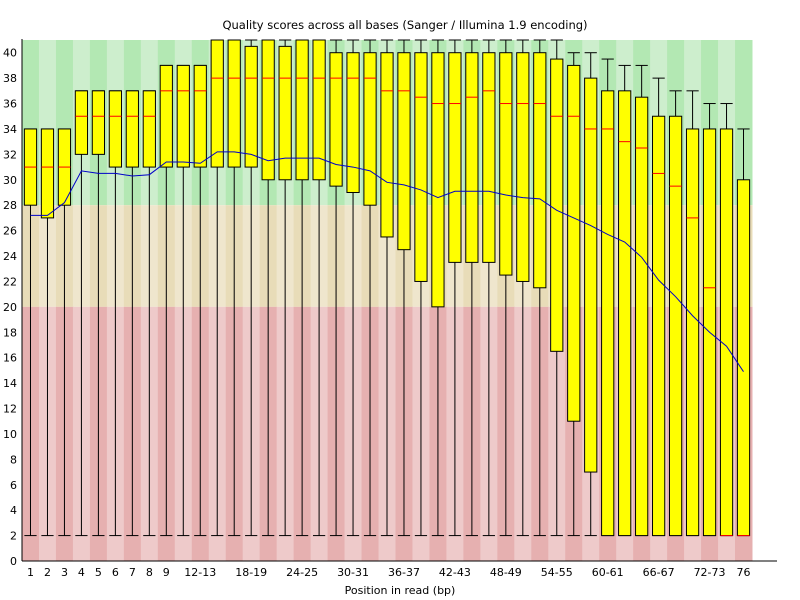 This screenshot has height=600, width=800. I want to click on x-tick-label: 42-43, so click(455, 572).